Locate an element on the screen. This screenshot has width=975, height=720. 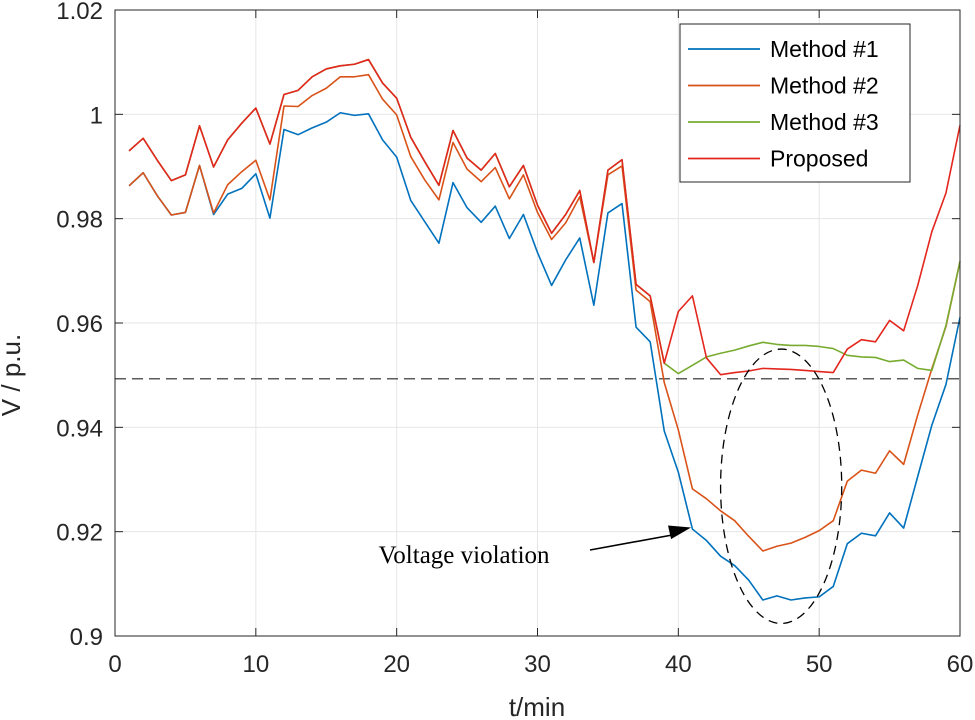
legend-label: Proposed is located at coordinates (819, 159).